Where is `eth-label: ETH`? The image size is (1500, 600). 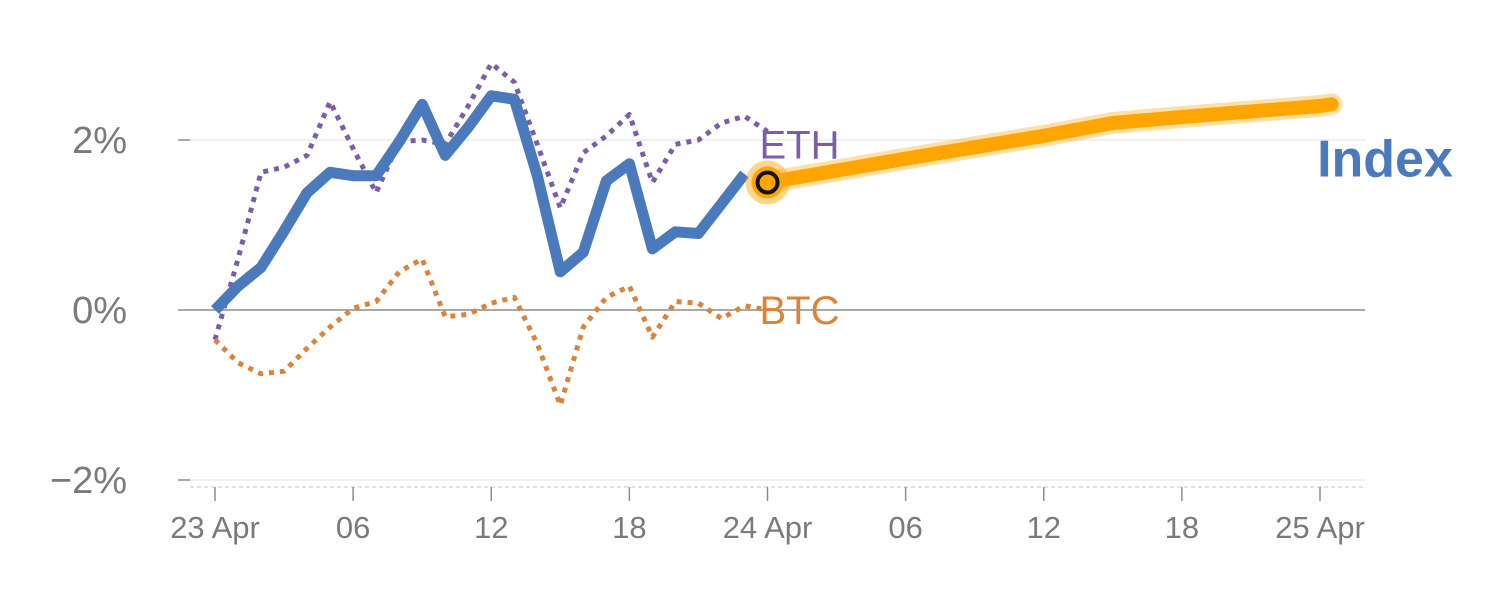
eth-label: ETH is located at coordinates (800, 145).